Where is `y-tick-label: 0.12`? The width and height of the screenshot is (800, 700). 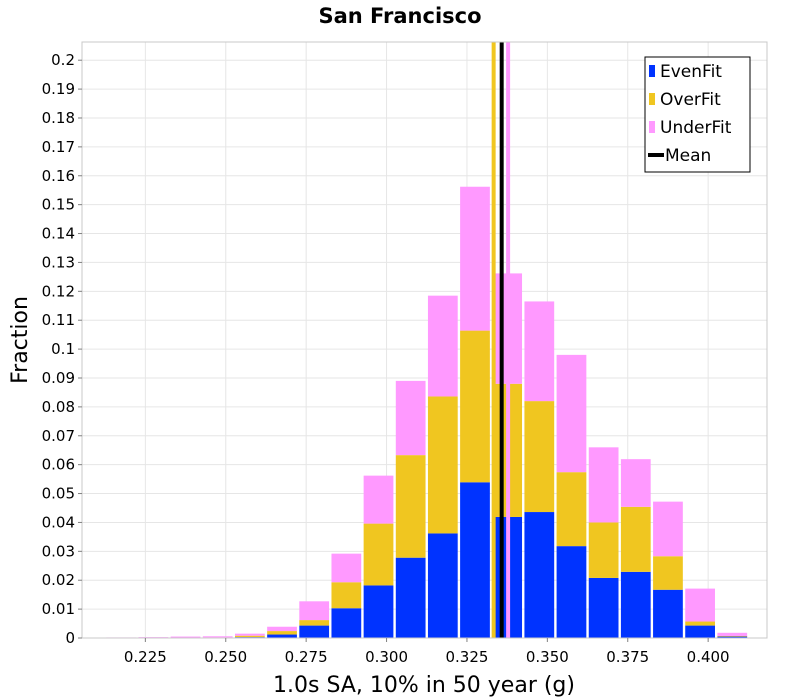
y-tick-label: 0.12 is located at coordinates (58, 291).